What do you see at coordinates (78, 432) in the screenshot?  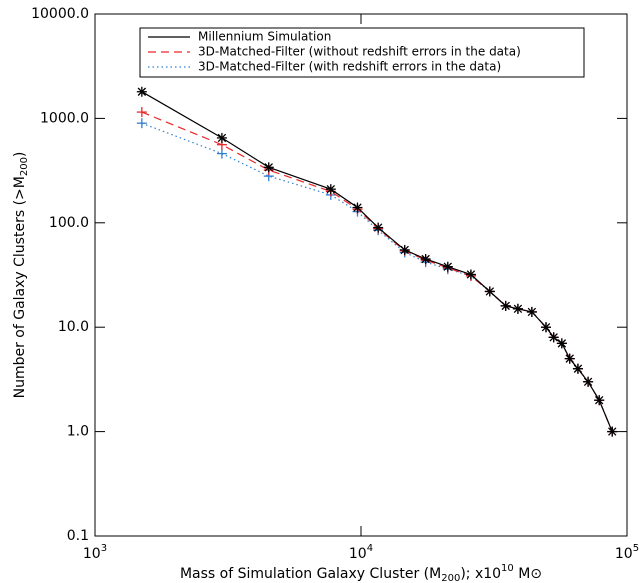 I see `y-tick-label: 1.0` at bounding box center [78, 432].